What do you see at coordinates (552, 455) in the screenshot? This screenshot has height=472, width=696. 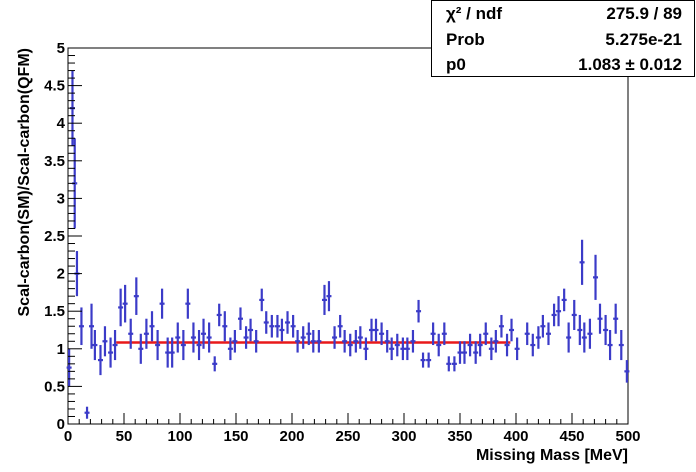 I see `x-axis-label: Missing Mass [MeV]` at bounding box center [552, 455].